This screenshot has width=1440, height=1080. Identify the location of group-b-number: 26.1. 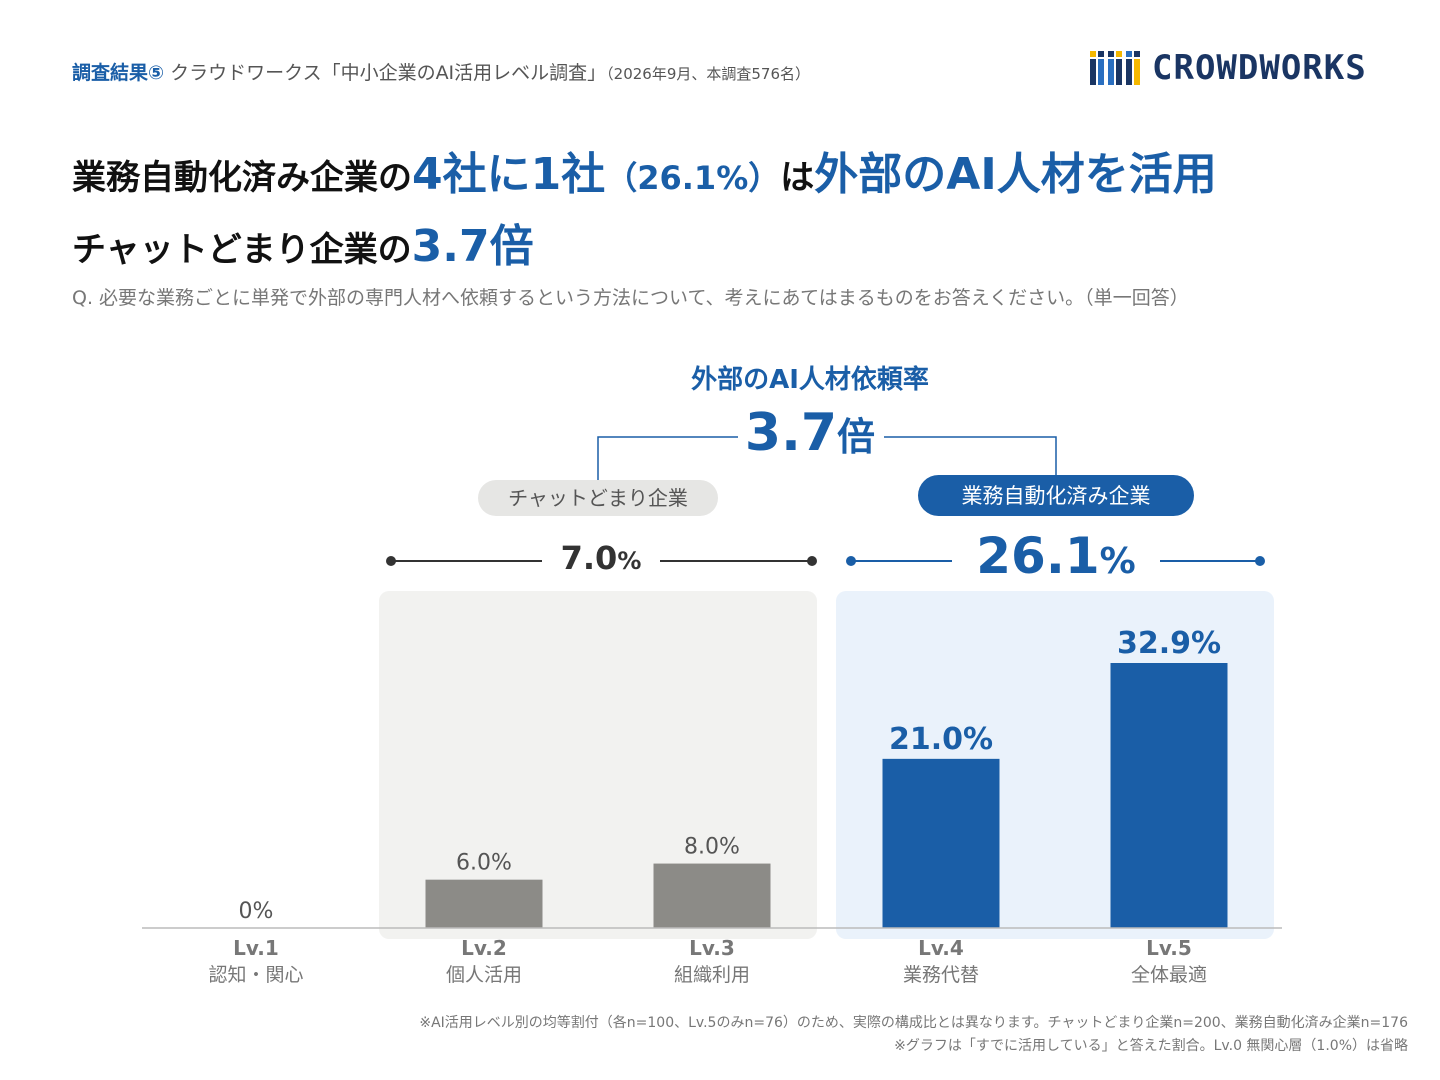
(1037, 556).